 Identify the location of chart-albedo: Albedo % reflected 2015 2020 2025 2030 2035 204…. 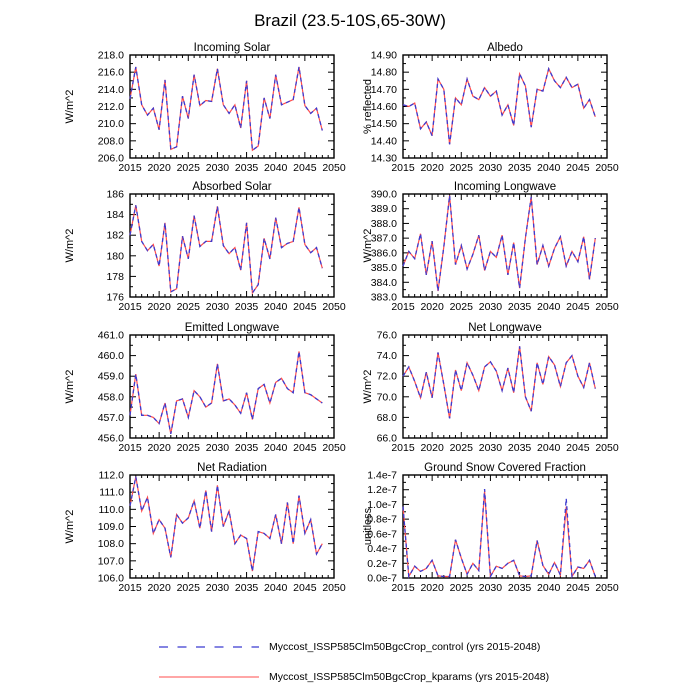
(490, 108).